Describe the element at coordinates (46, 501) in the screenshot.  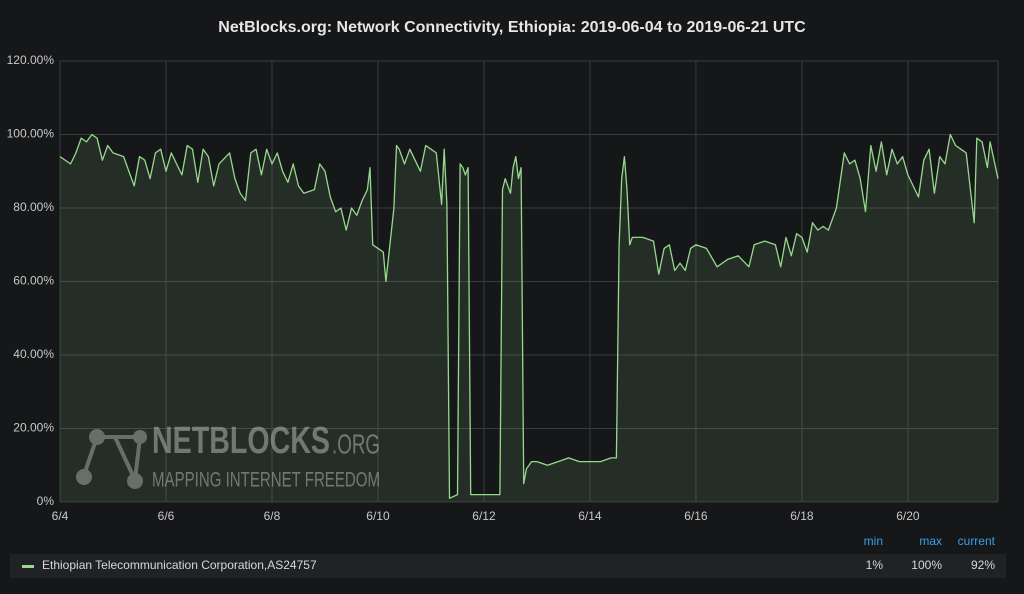
I see `y-tick-label: 0%` at that location.